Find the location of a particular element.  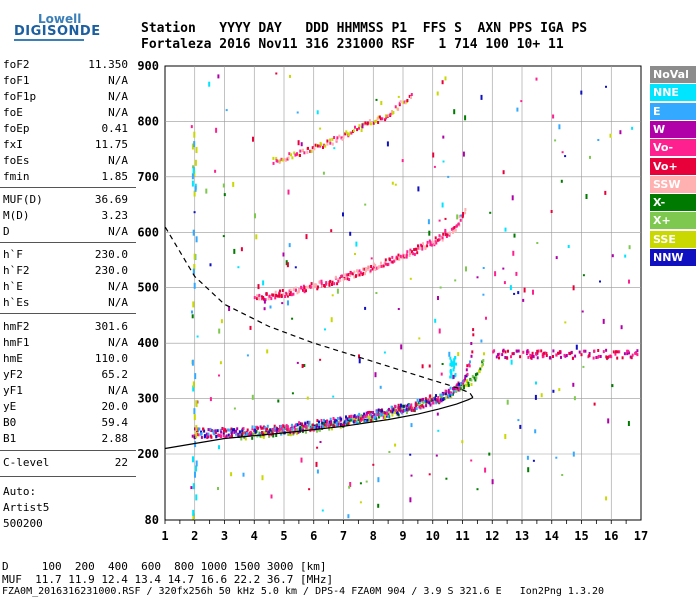

param-name: yF1 is located at coordinates (13, 390).